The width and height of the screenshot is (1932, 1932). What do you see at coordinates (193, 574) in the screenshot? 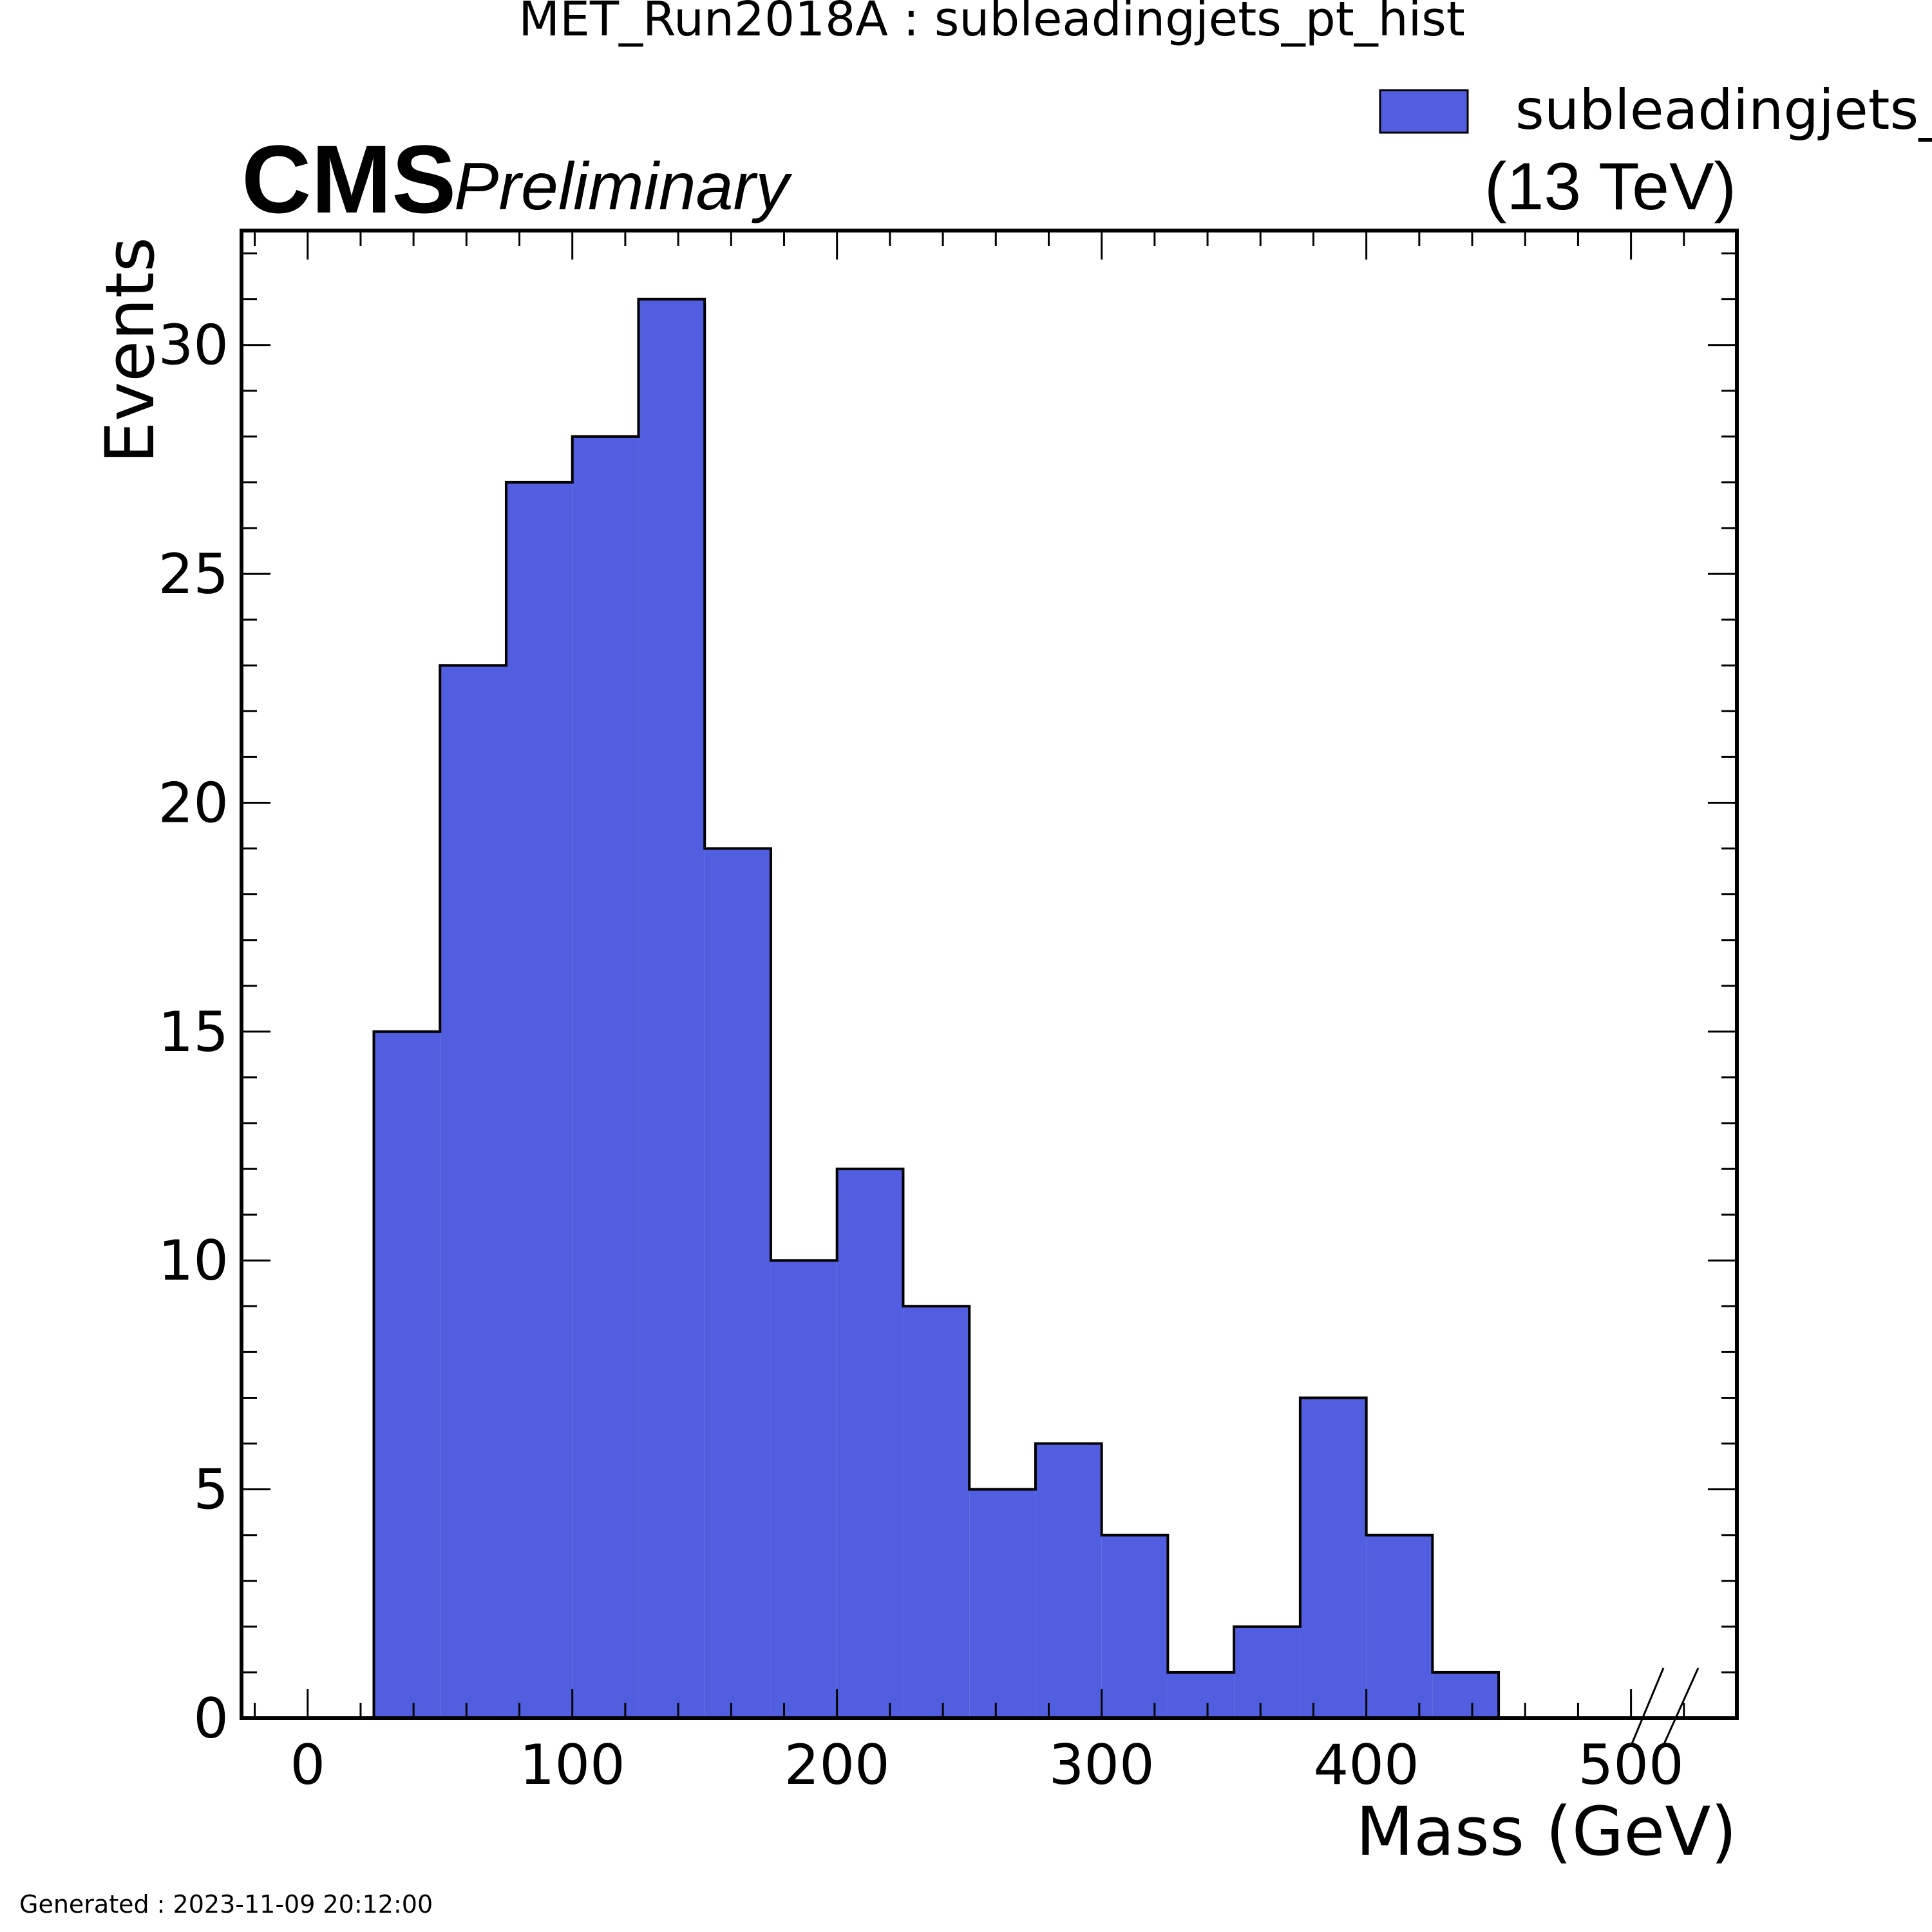
I see `y-tick-label: 25` at bounding box center [193, 574].